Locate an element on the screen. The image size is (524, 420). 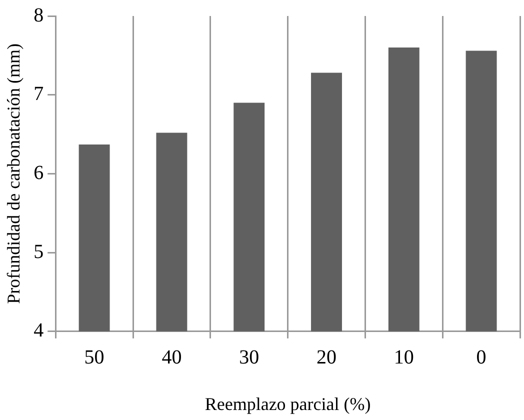
x-tick-label: 30 is located at coordinates (249, 357).